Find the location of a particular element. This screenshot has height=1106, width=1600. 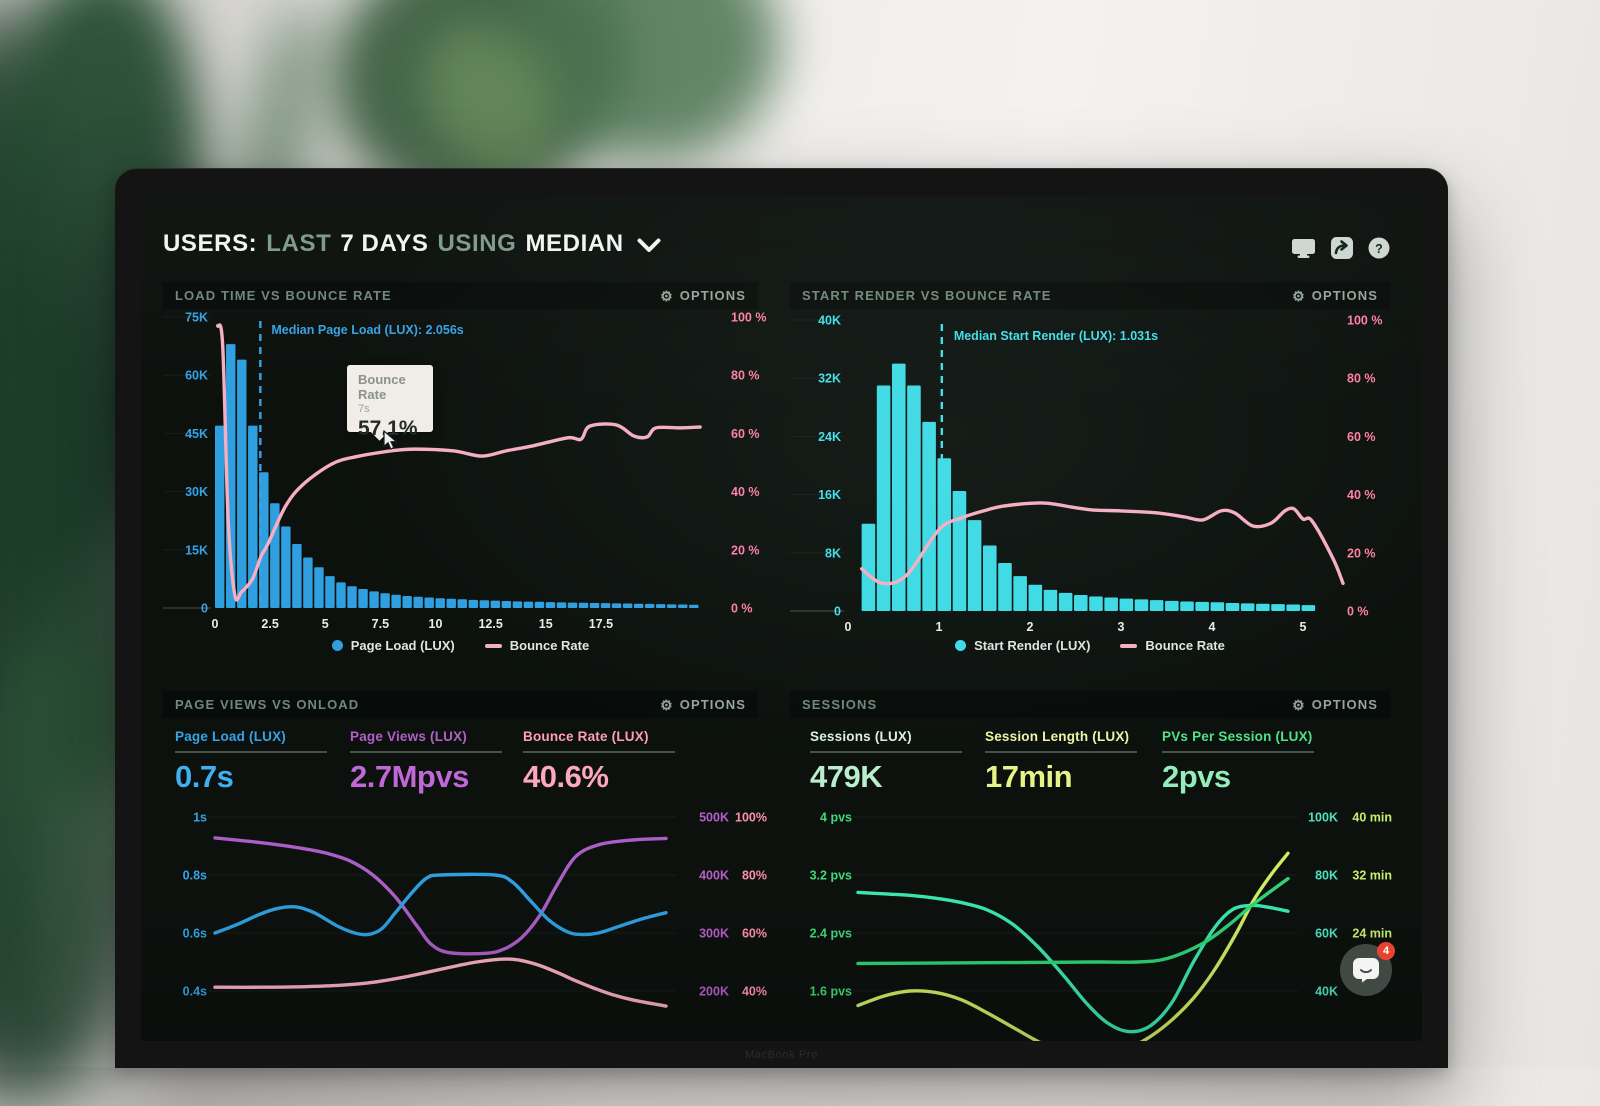

panel-title: LOAD TIME VS BOUNCE RATE is located at coordinates (283, 295).